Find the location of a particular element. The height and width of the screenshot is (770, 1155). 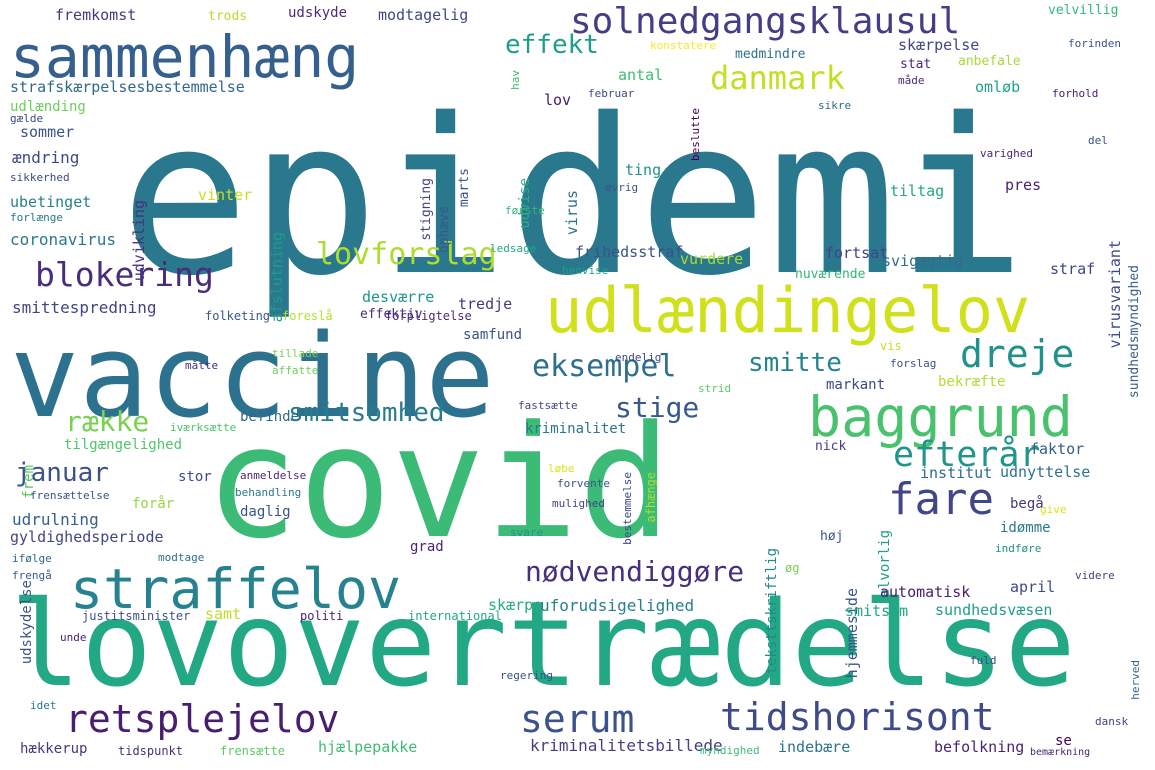

word-forhold: forhold is located at coordinates (1075, 93).